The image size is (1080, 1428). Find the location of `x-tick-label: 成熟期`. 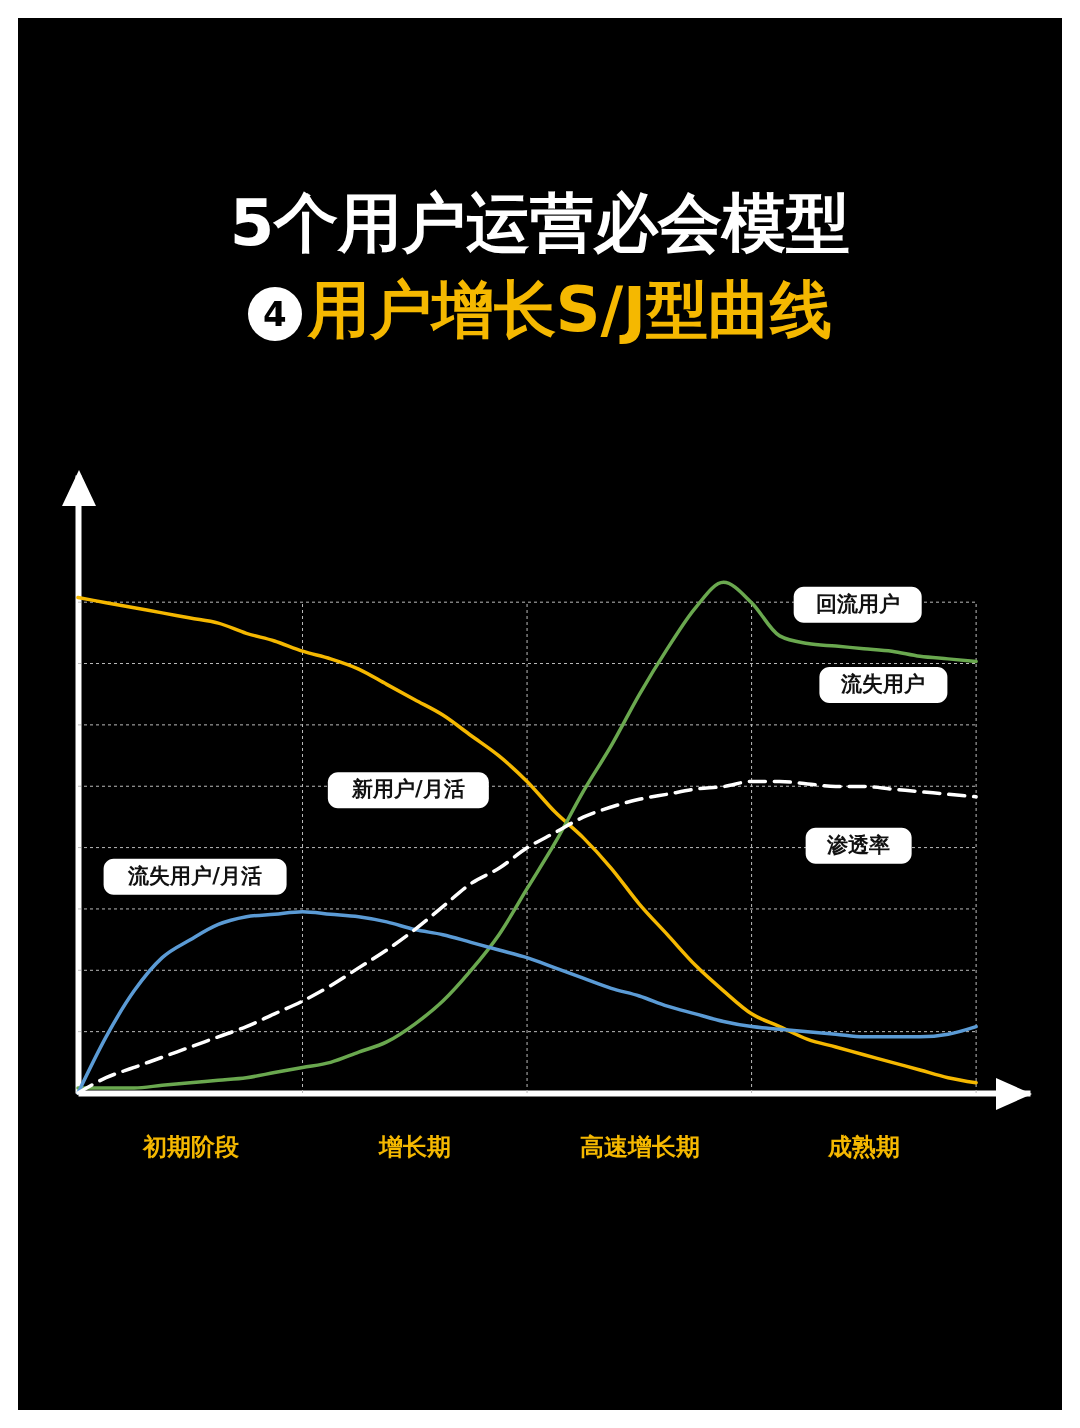

x-tick-label: 成熟期 is located at coordinates (864, 1146).